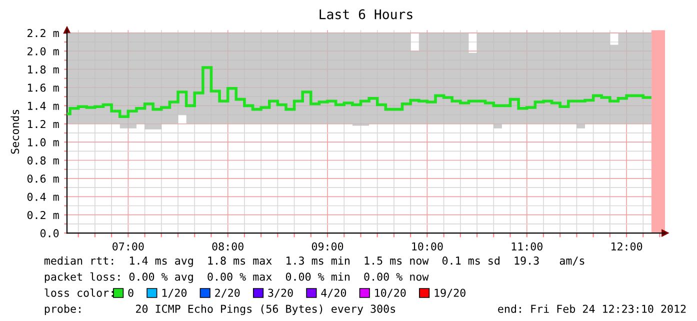 The image size is (697, 321). I want to click on text: probe: 20 ICMP Echo Pings (56 Bytes) every 300s, so click(220, 310).